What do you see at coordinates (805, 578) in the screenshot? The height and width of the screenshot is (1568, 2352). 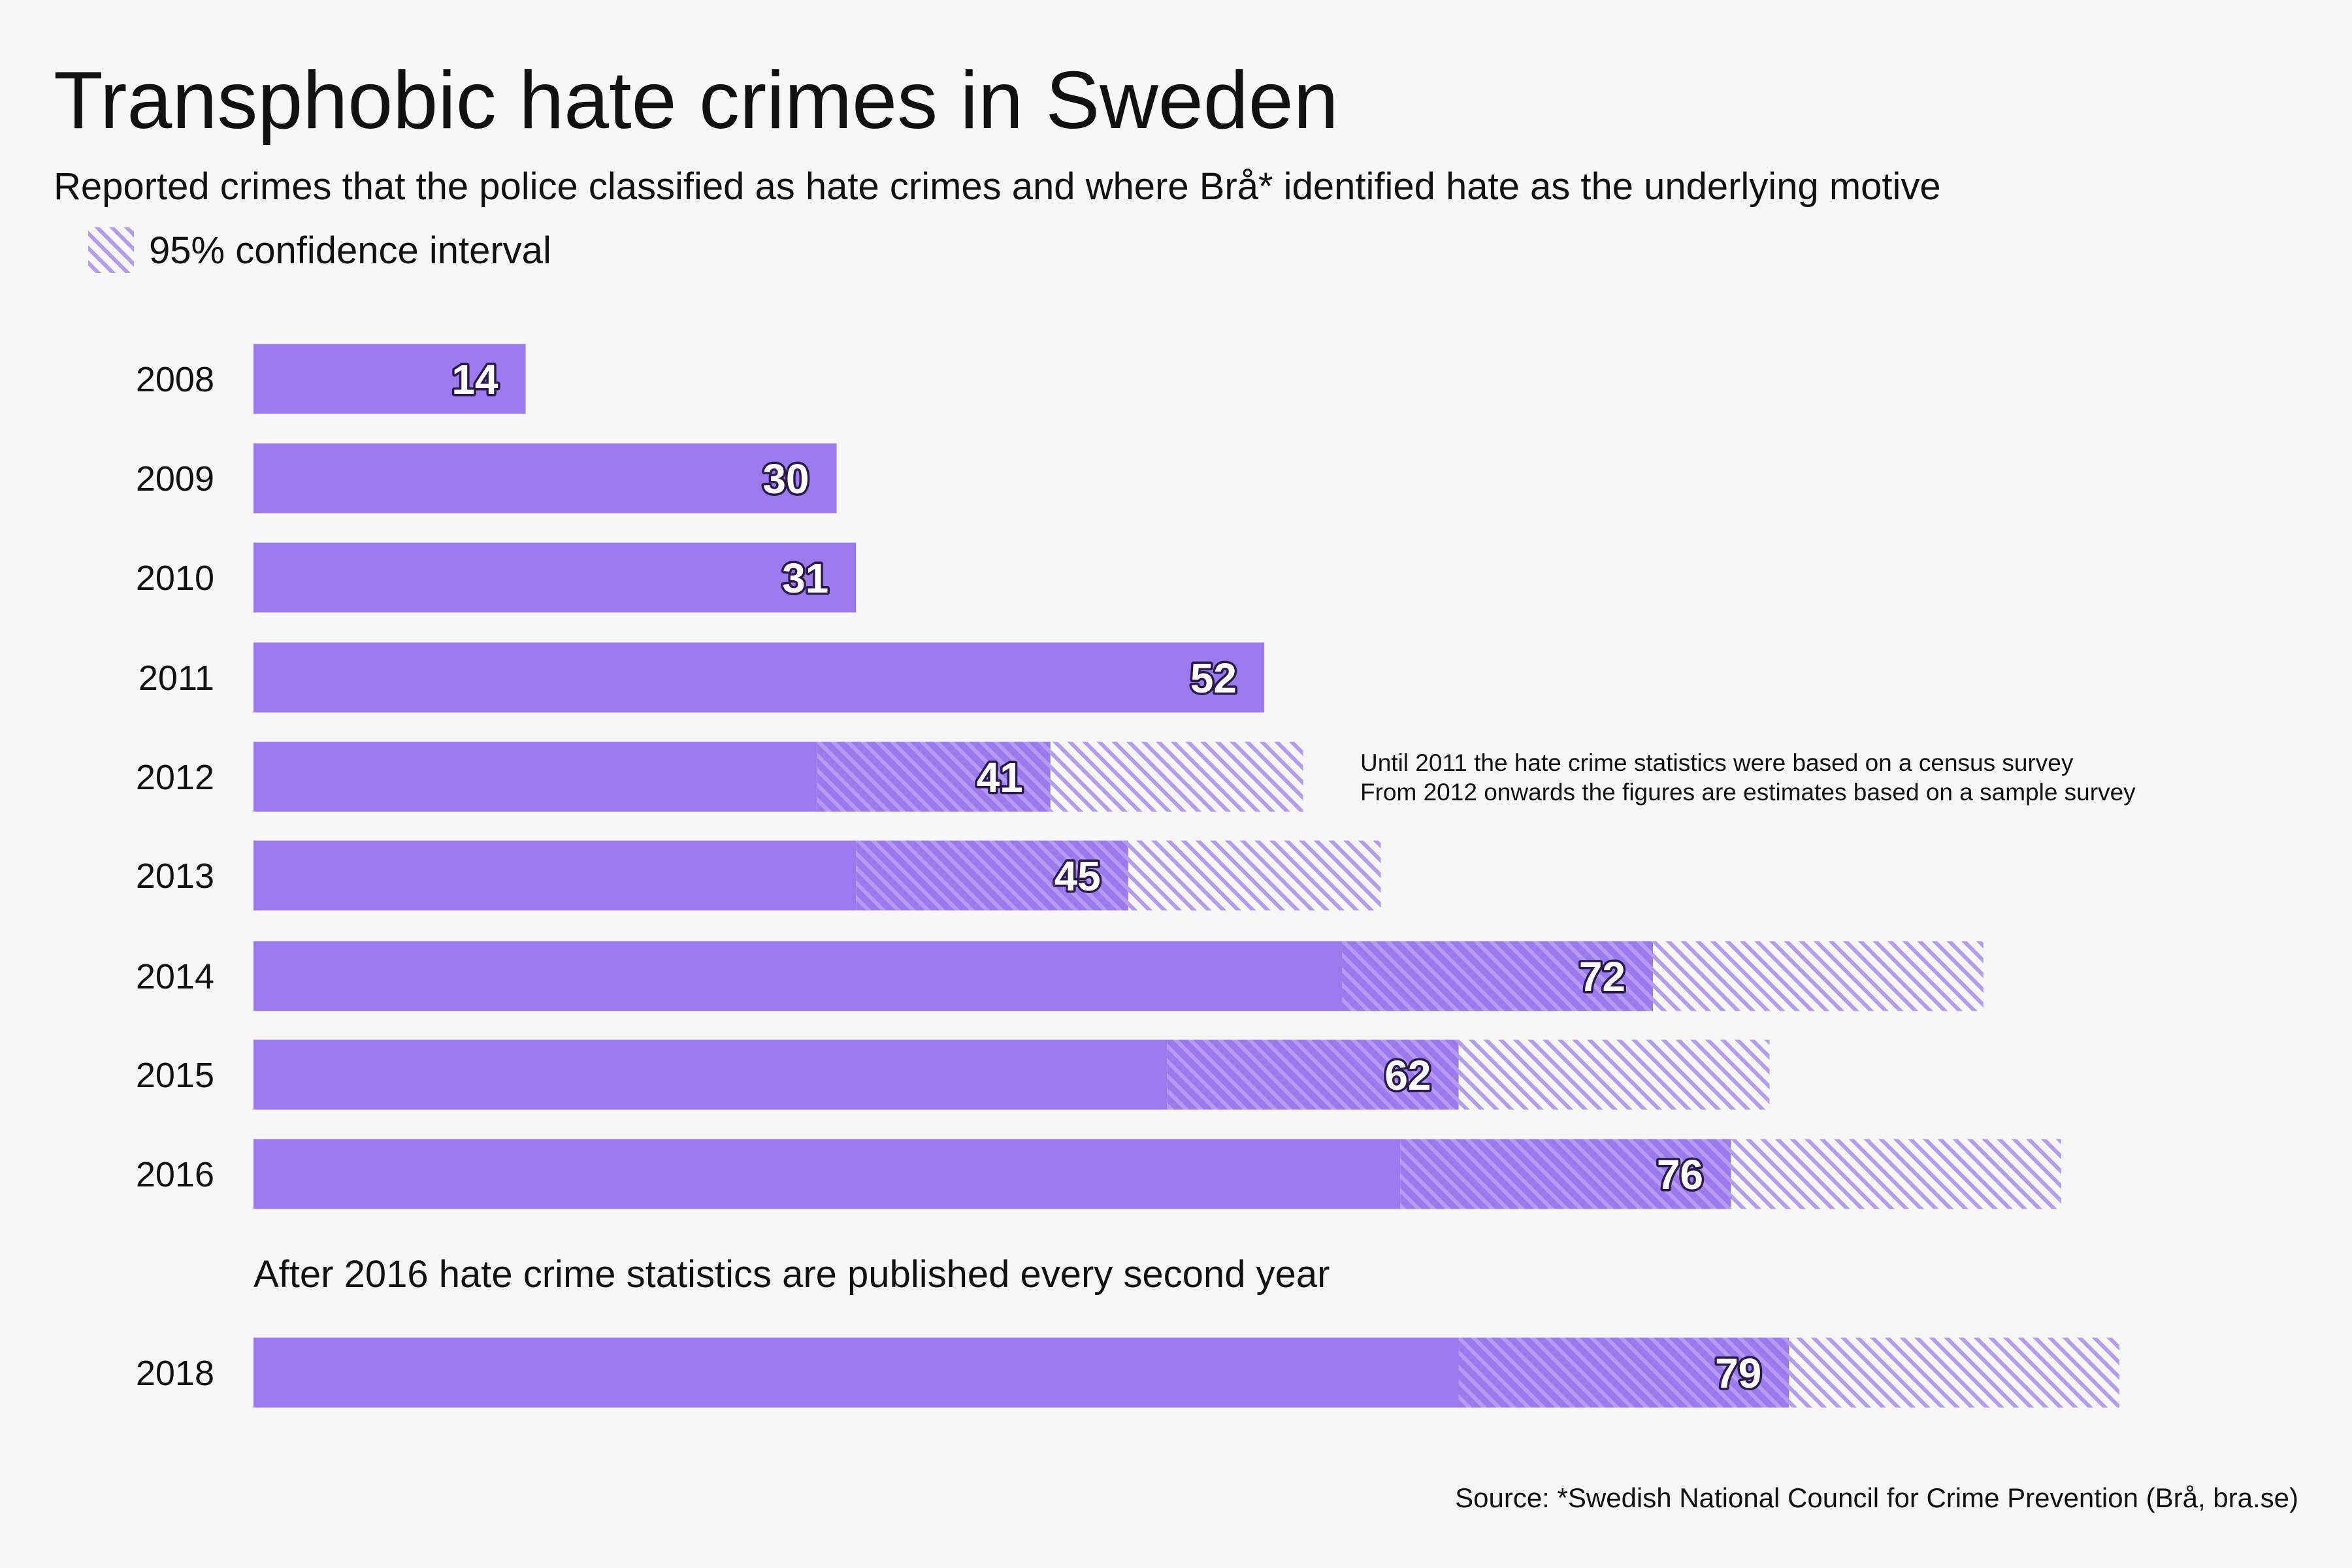 I see `value-label-2010: 31` at bounding box center [805, 578].